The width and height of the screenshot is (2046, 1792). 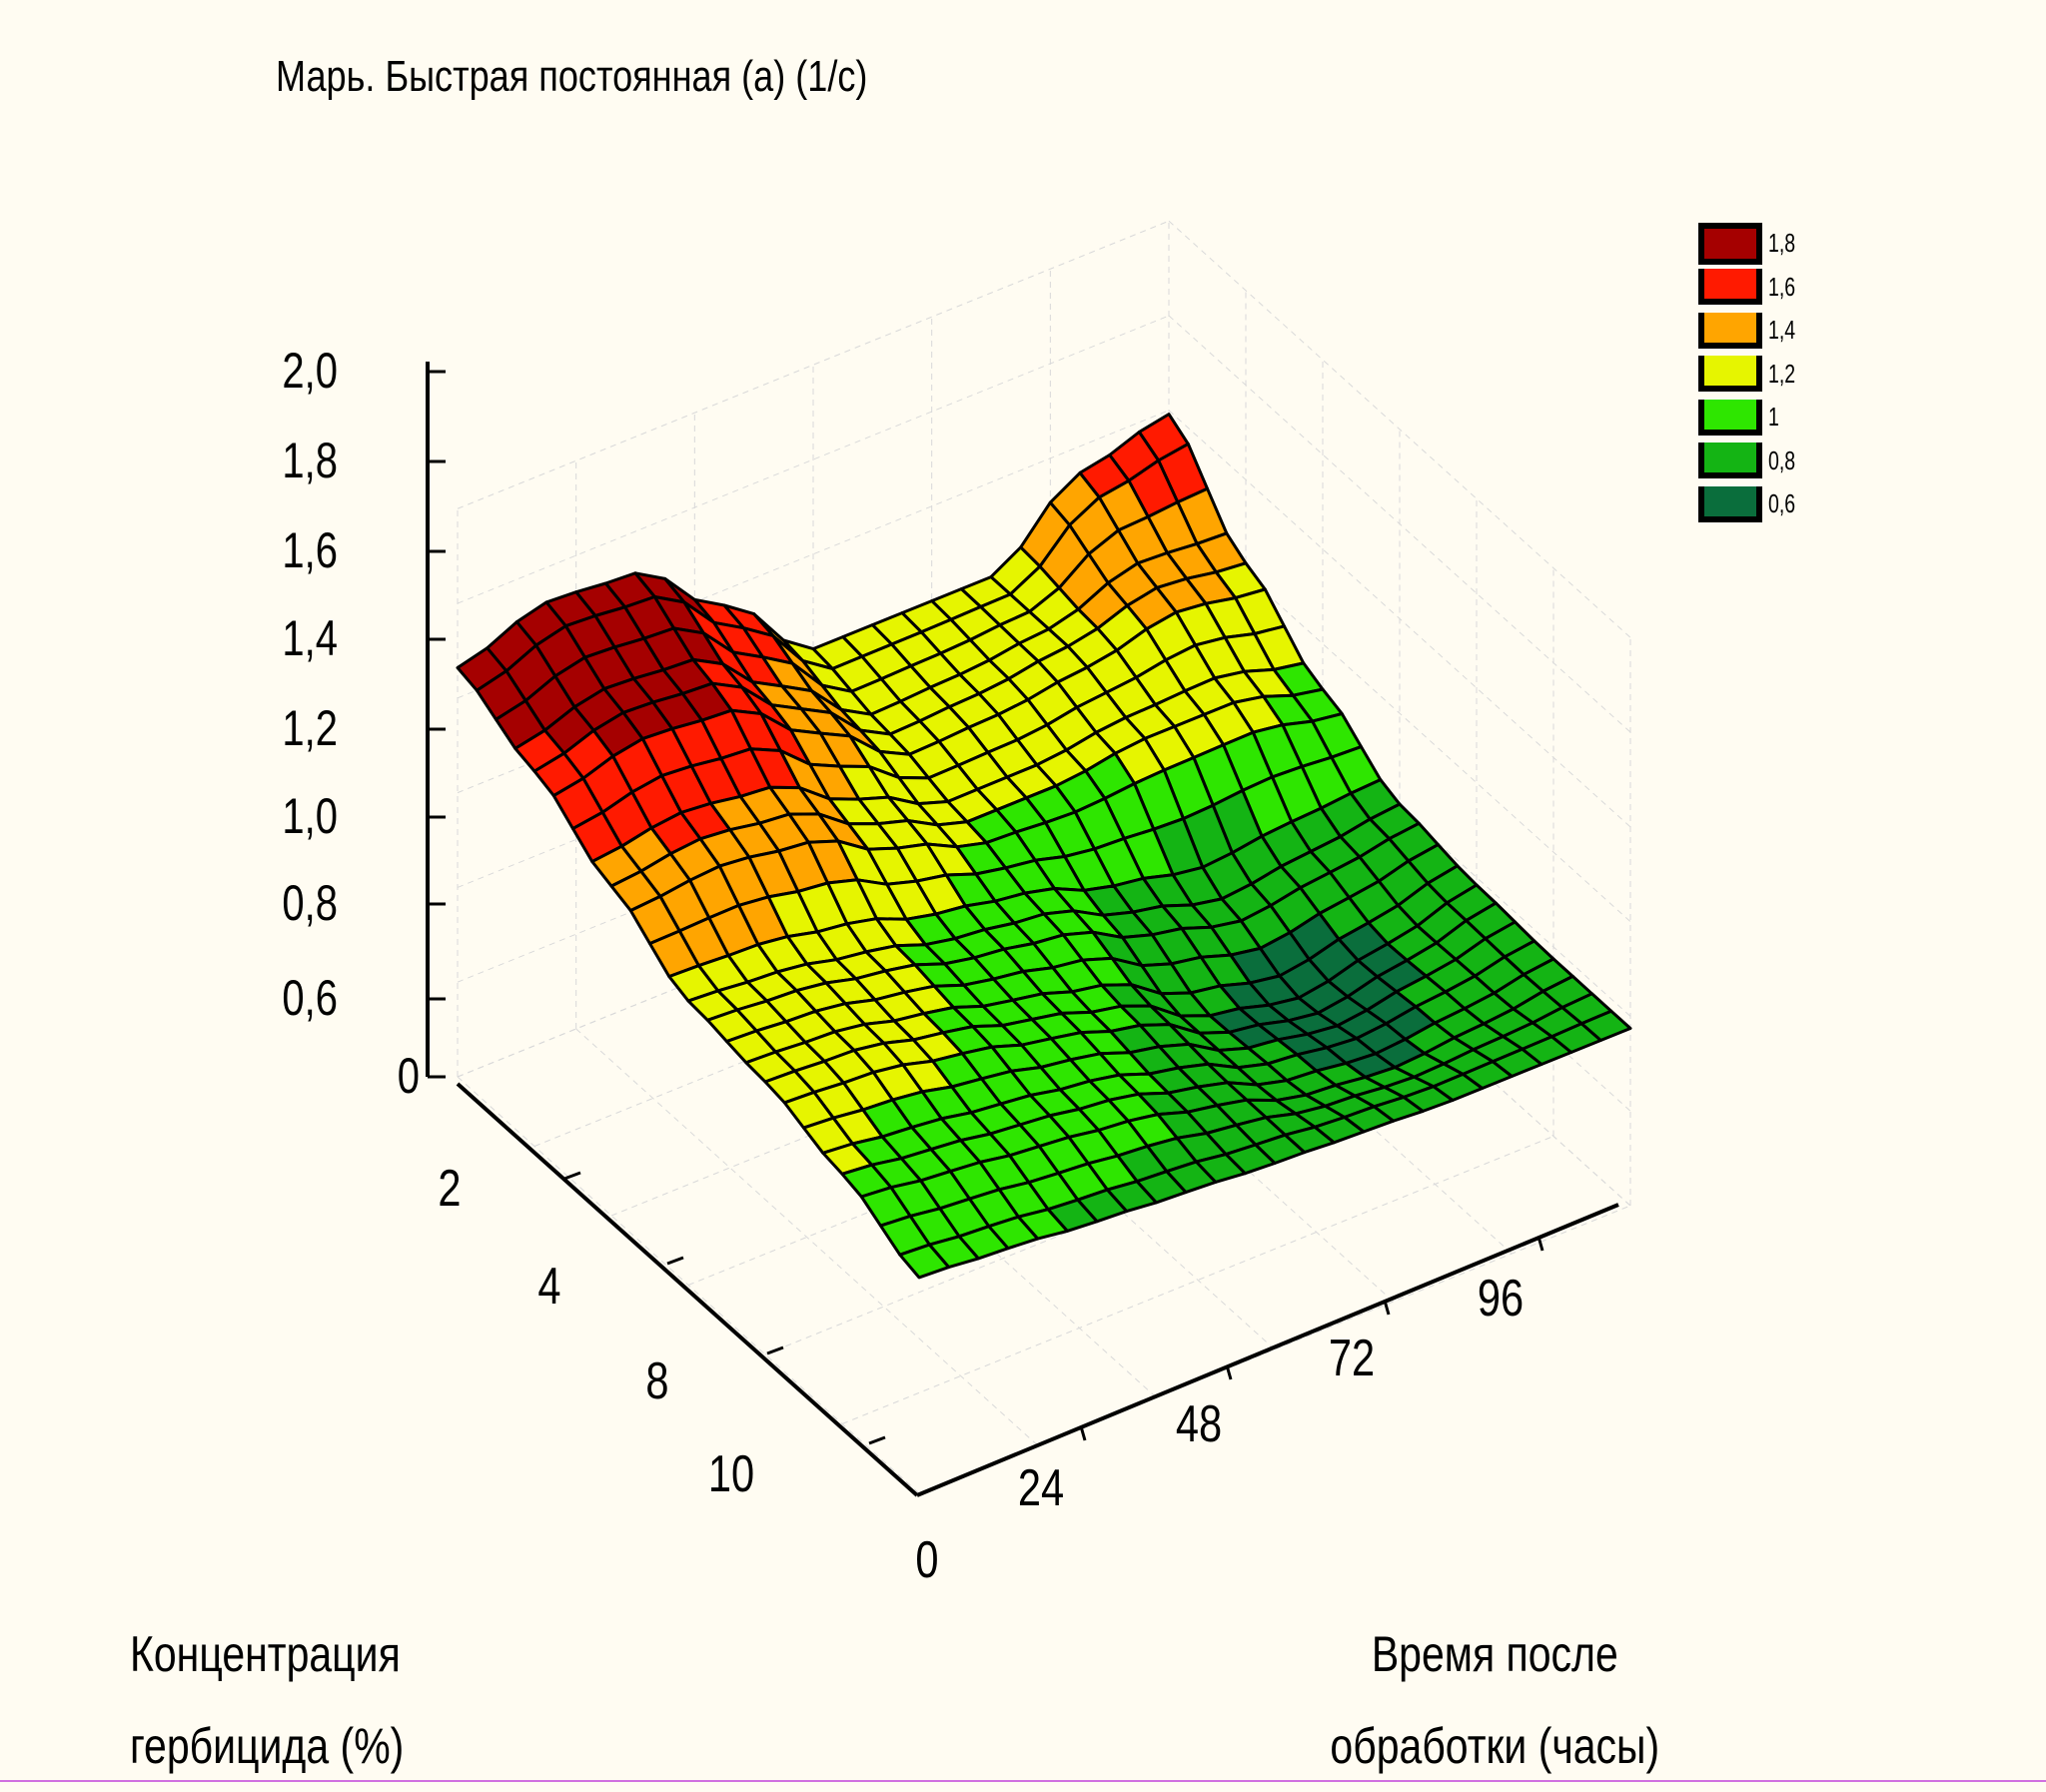 I want to click on z-tick-label: 0, so click(x=408, y=1076).